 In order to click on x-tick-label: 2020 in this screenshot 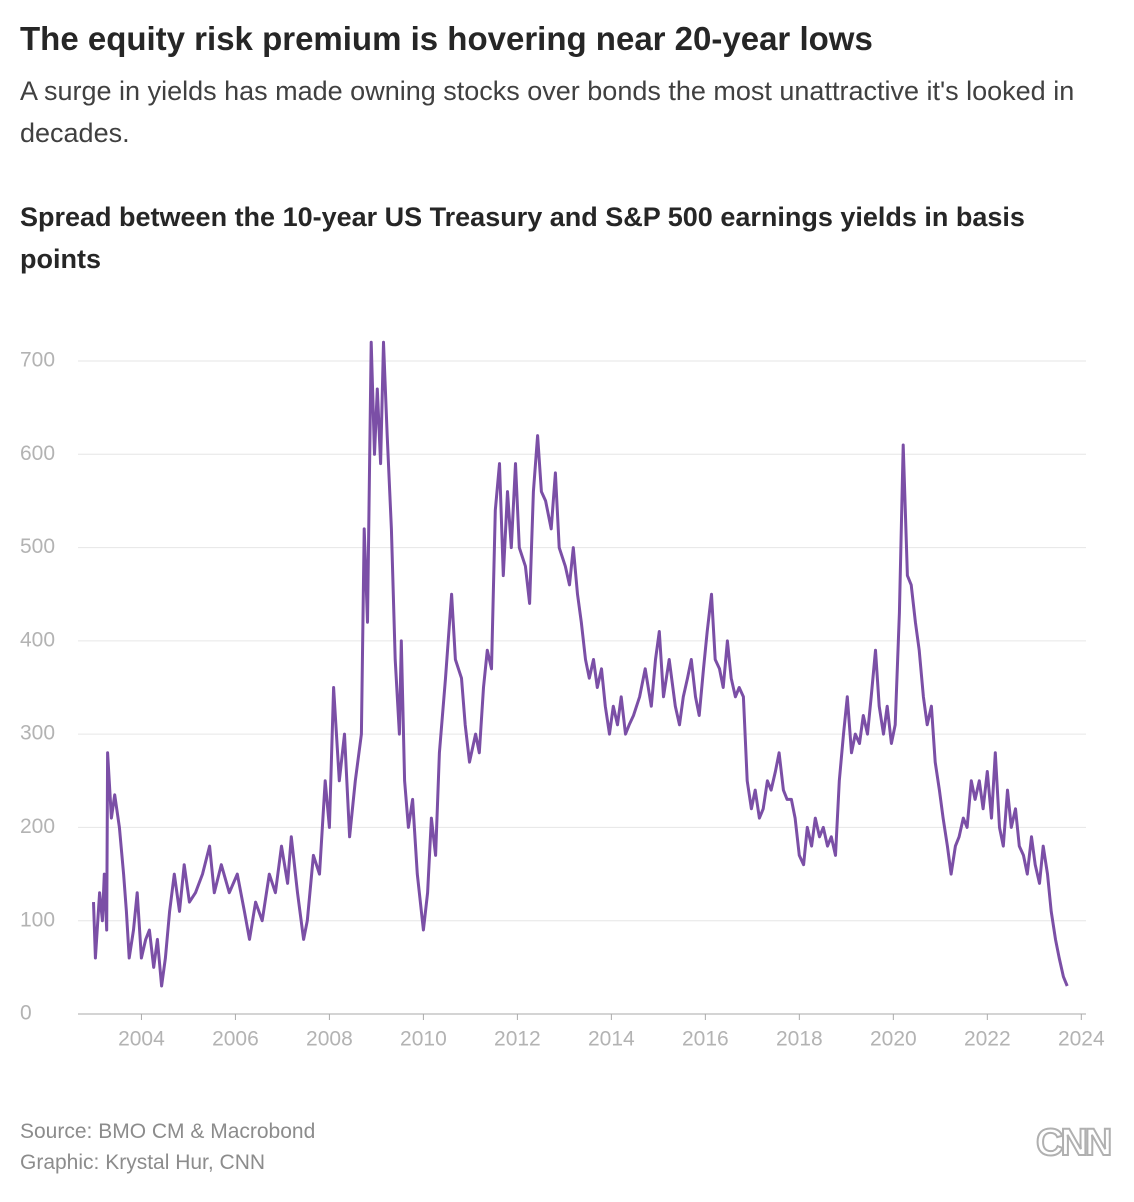, I will do `click(893, 1039)`.